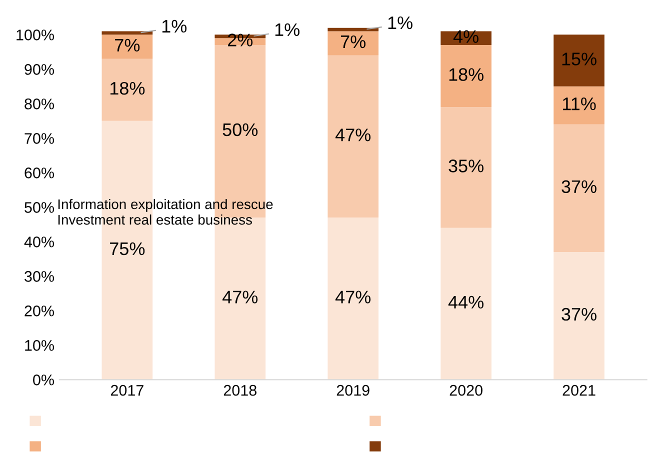 The width and height of the screenshot is (660, 463). Describe the element at coordinates (165, 205) in the screenshot. I see `annotation: Information exploitation and rescue` at that location.